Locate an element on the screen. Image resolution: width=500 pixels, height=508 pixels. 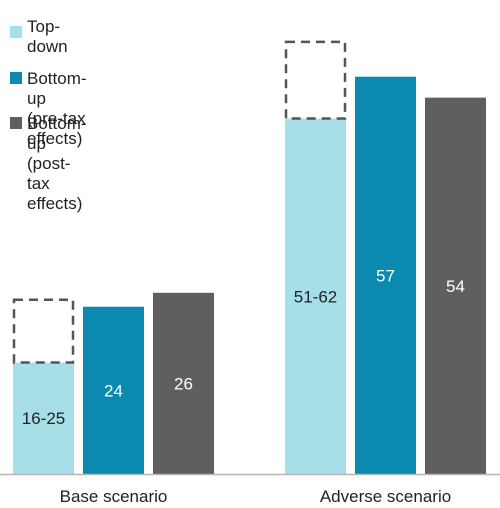
data-label-0-0: 16-25 is located at coordinates (43, 418).